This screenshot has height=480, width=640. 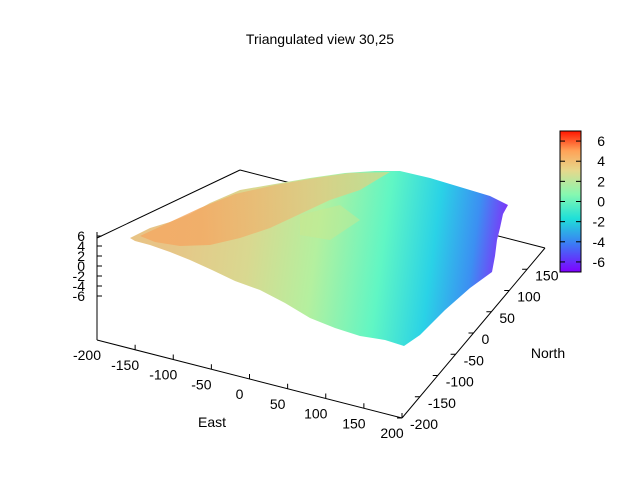 What do you see at coordinates (79, 296) in the screenshot?
I see `z-tick-label: -6` at bounding box center [79, 296].